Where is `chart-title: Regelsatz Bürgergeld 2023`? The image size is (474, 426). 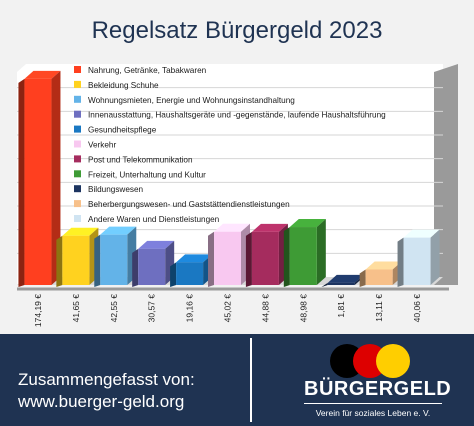 chart-title: Regelsatz Bürgergeld 2023 is located at coordinates (237, 30).